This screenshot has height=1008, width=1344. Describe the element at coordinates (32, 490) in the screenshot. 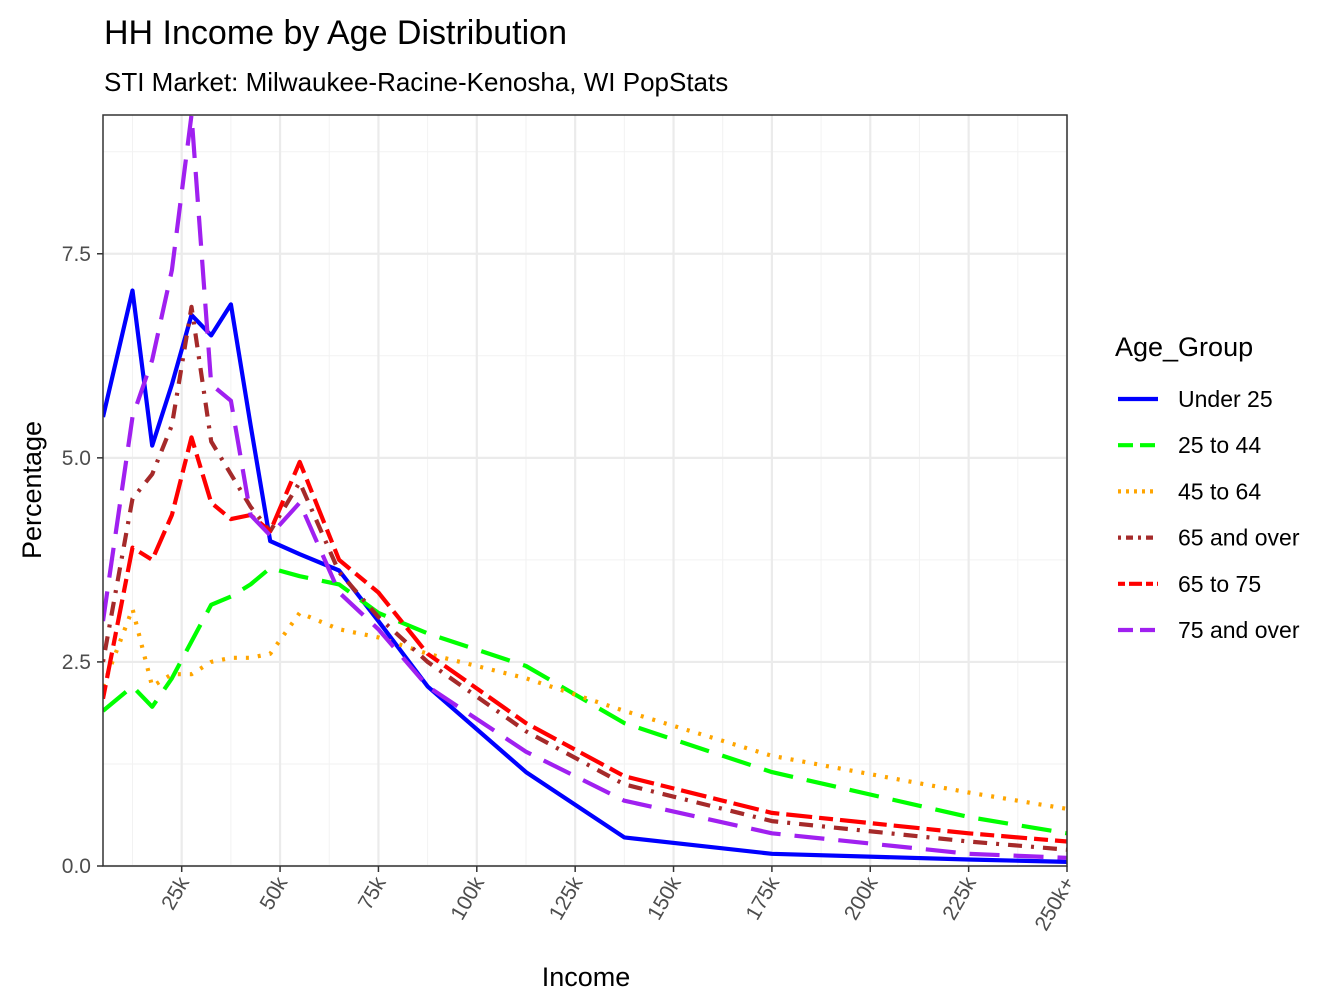

I see `y-axis-title: Percentage` at that location.